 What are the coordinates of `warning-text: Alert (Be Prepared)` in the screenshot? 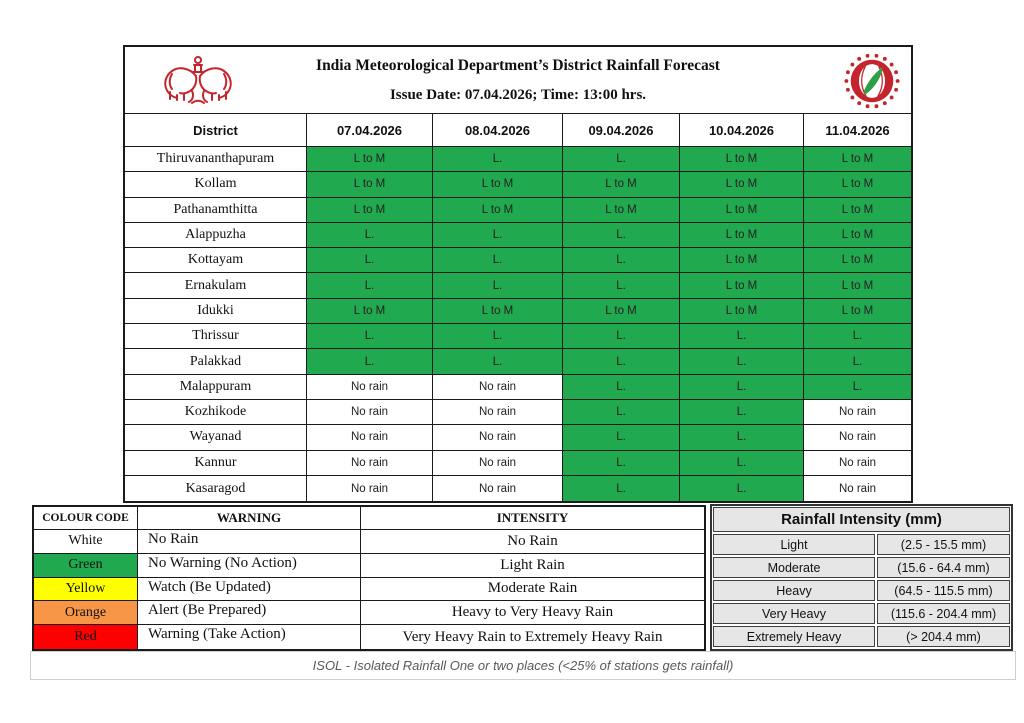 It's located at (249, 613).